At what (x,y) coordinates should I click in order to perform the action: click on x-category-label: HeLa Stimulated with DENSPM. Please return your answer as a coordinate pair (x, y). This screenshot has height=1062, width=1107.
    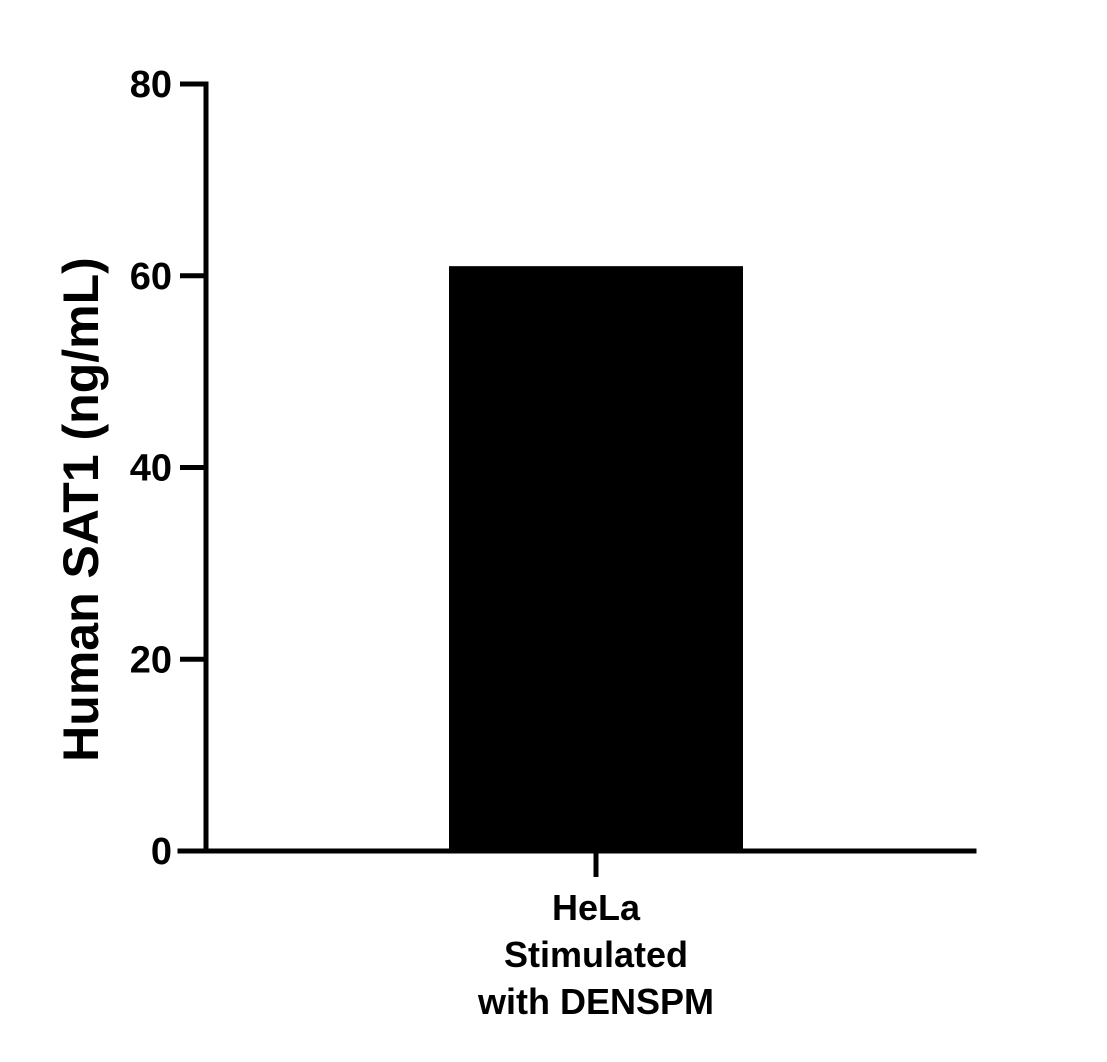
    Looking at the image, I should click on (595, 954).